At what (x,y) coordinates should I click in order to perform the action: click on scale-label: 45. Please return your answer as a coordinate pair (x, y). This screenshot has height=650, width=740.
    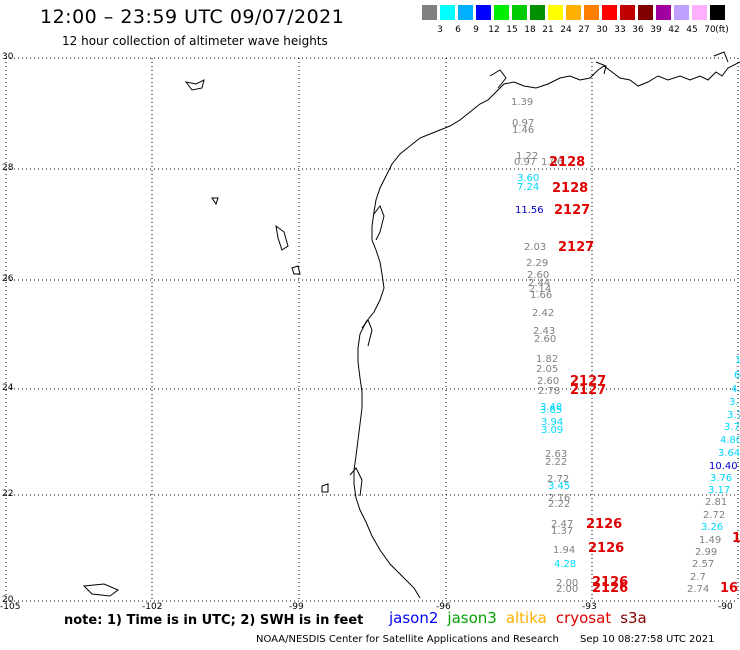
    Looking at the image, I should click on (692, 30).